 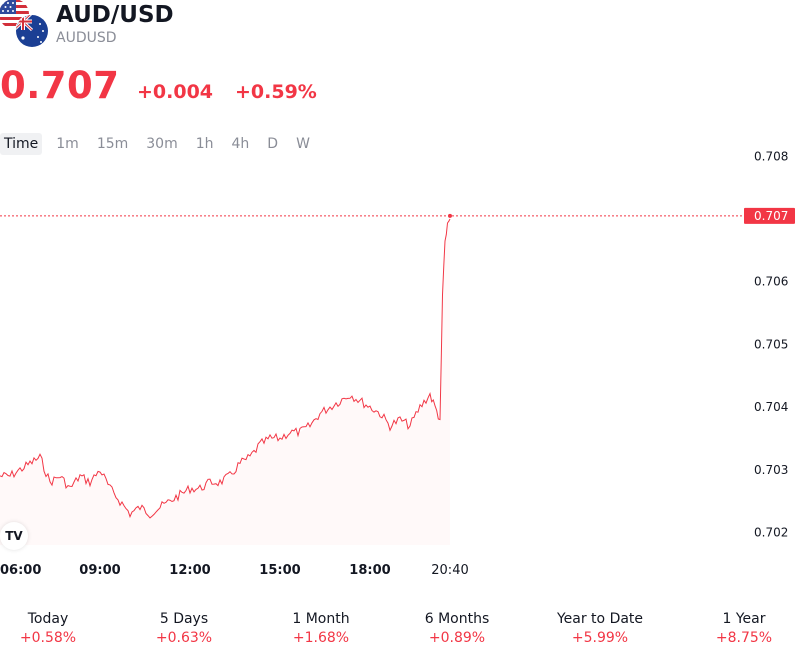 I want to click on performance-1-year: 1 Year +8.75%, so click(x=744, y=628).